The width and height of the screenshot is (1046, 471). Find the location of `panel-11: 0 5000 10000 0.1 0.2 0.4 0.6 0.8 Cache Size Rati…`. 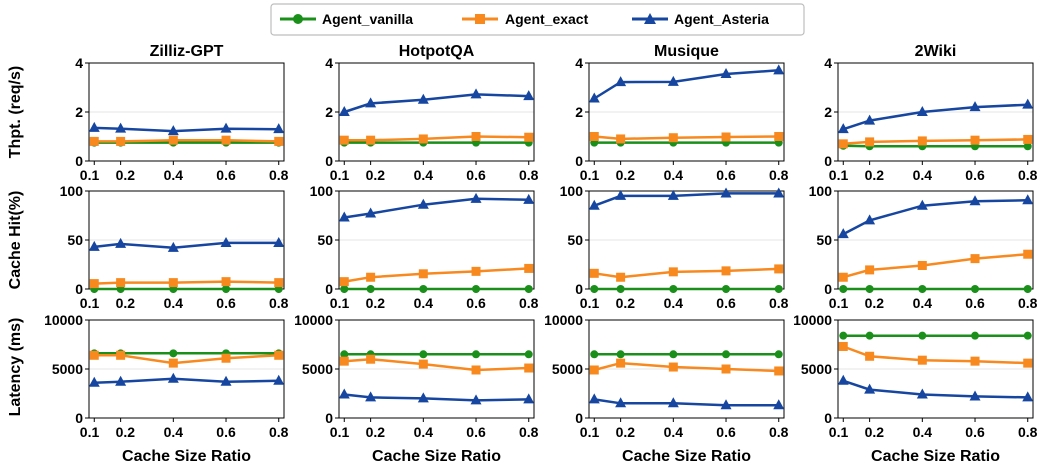

panel-11: 0 5000 10000 0.1 0.2 0.4 0.6 0.8 Cache Size Rati… is located at coordinates (666, 388).